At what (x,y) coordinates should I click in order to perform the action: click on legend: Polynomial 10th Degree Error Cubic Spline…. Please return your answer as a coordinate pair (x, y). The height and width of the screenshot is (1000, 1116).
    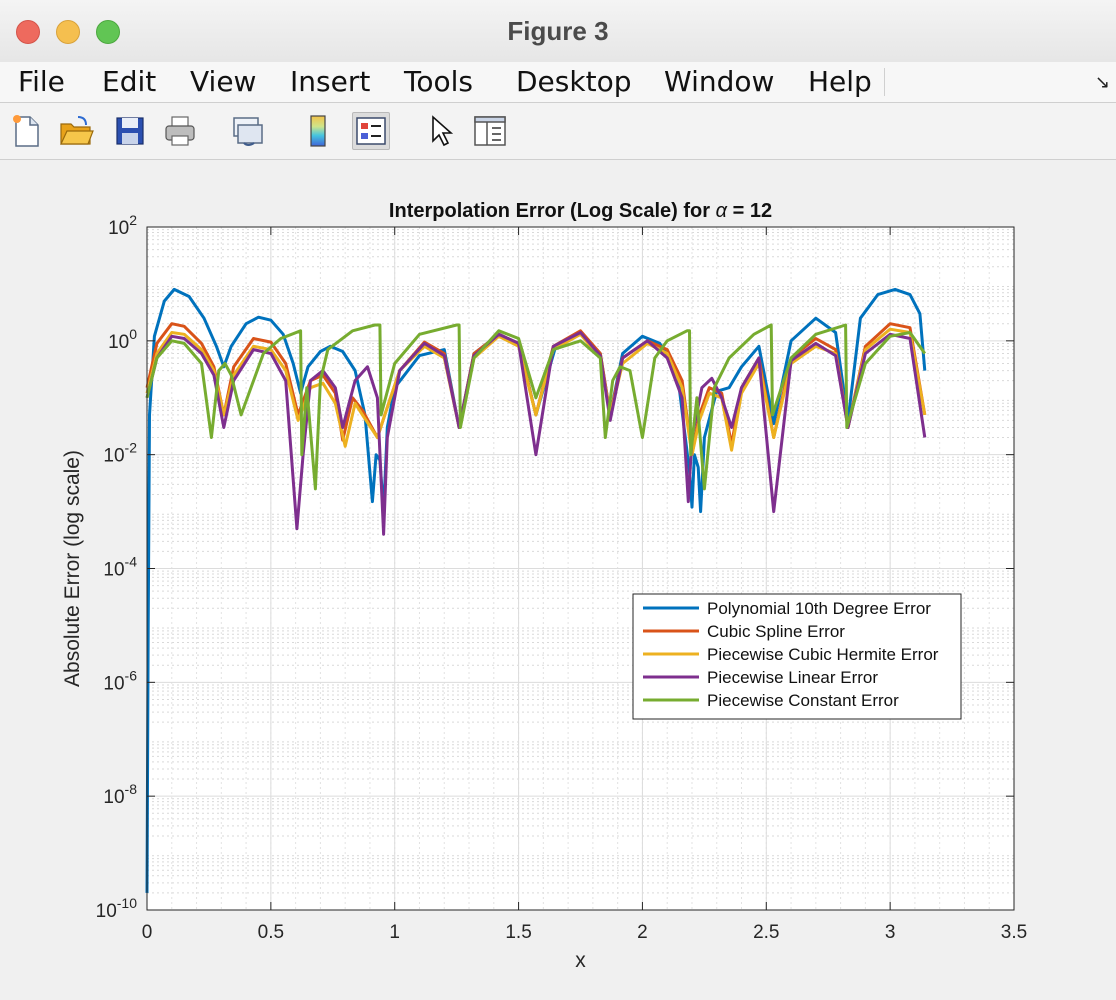
    Looking at the image, I should click on (797, 656).